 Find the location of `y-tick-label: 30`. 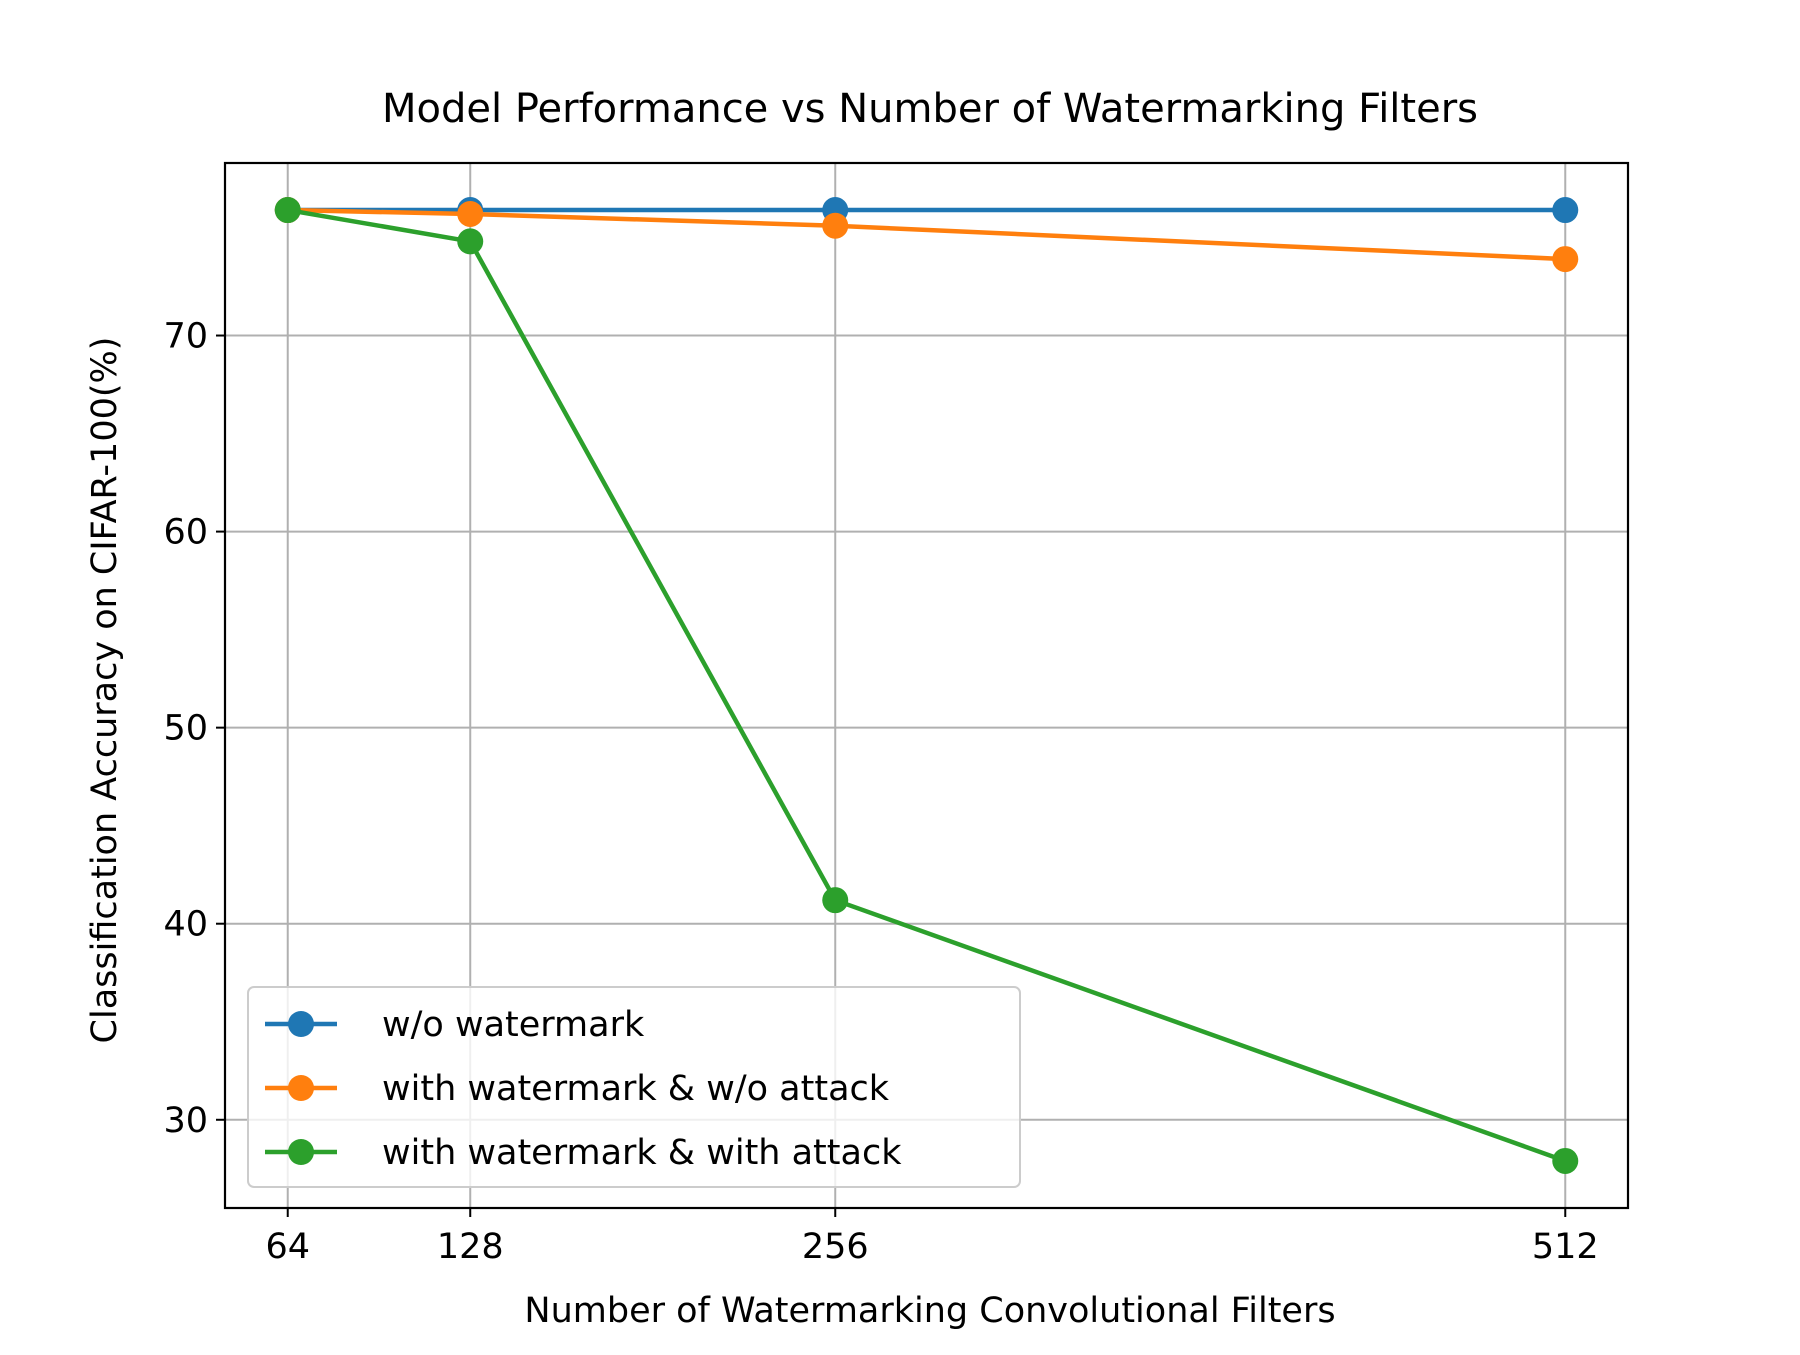

y-tick-label: 30 is located at coordinates (185, 1121).